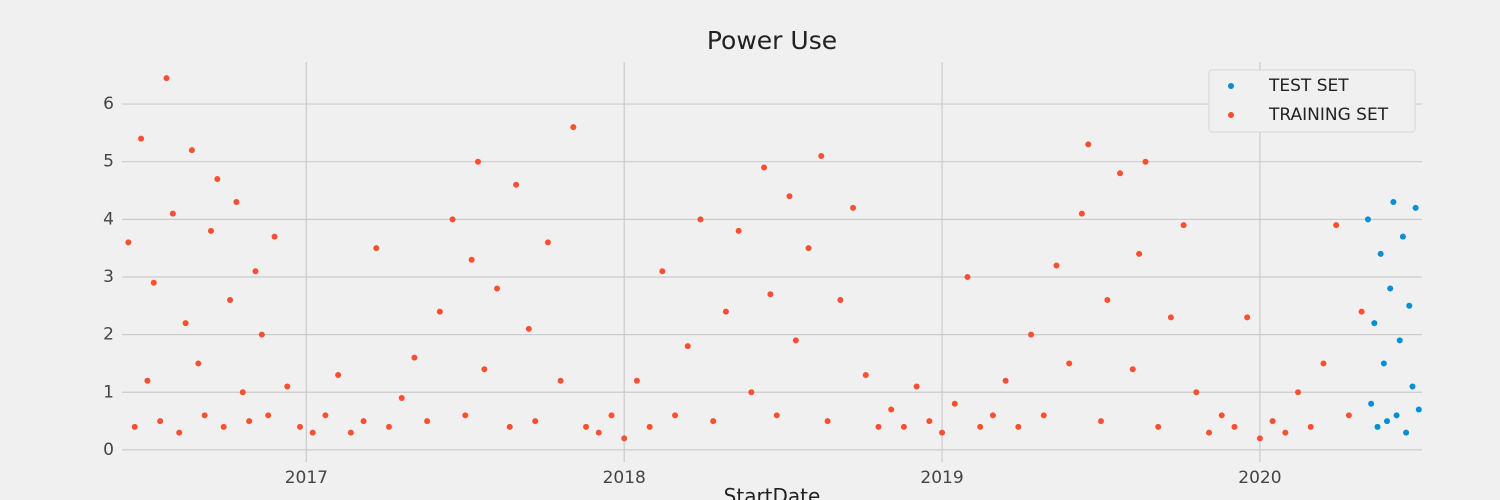 This screenshot has width=1500, height=500. I want to click on y-tick-label: 0, so click(108, 450).